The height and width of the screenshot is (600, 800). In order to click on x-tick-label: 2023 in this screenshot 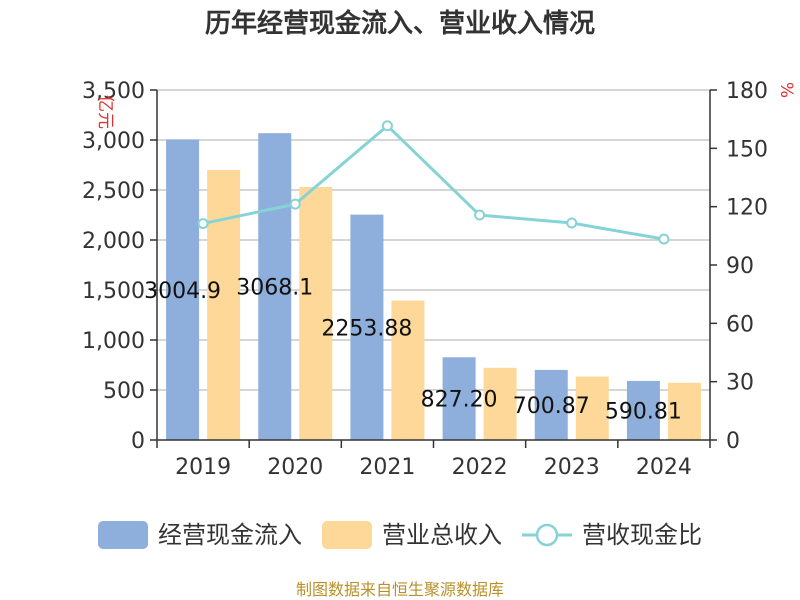, I will do `click(572, 467)`.